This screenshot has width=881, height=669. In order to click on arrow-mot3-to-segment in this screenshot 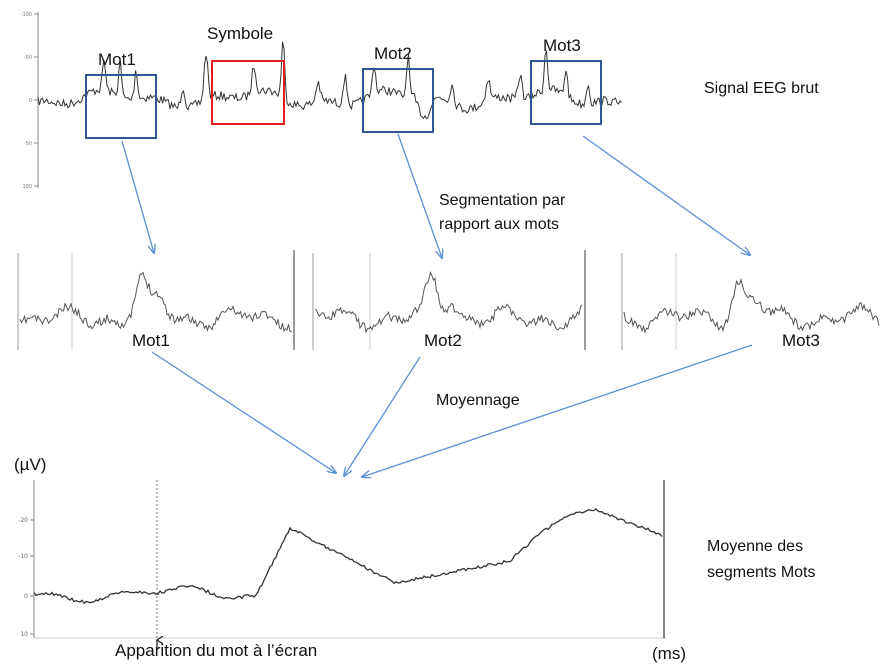, I will do `click(666, 195)`.